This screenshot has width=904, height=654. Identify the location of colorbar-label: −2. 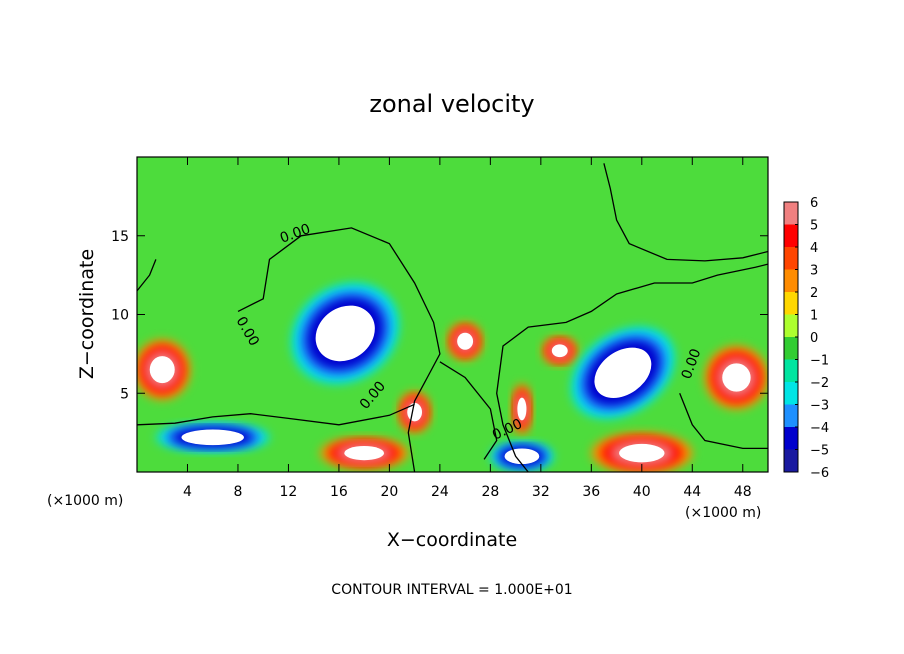
(819, 383).